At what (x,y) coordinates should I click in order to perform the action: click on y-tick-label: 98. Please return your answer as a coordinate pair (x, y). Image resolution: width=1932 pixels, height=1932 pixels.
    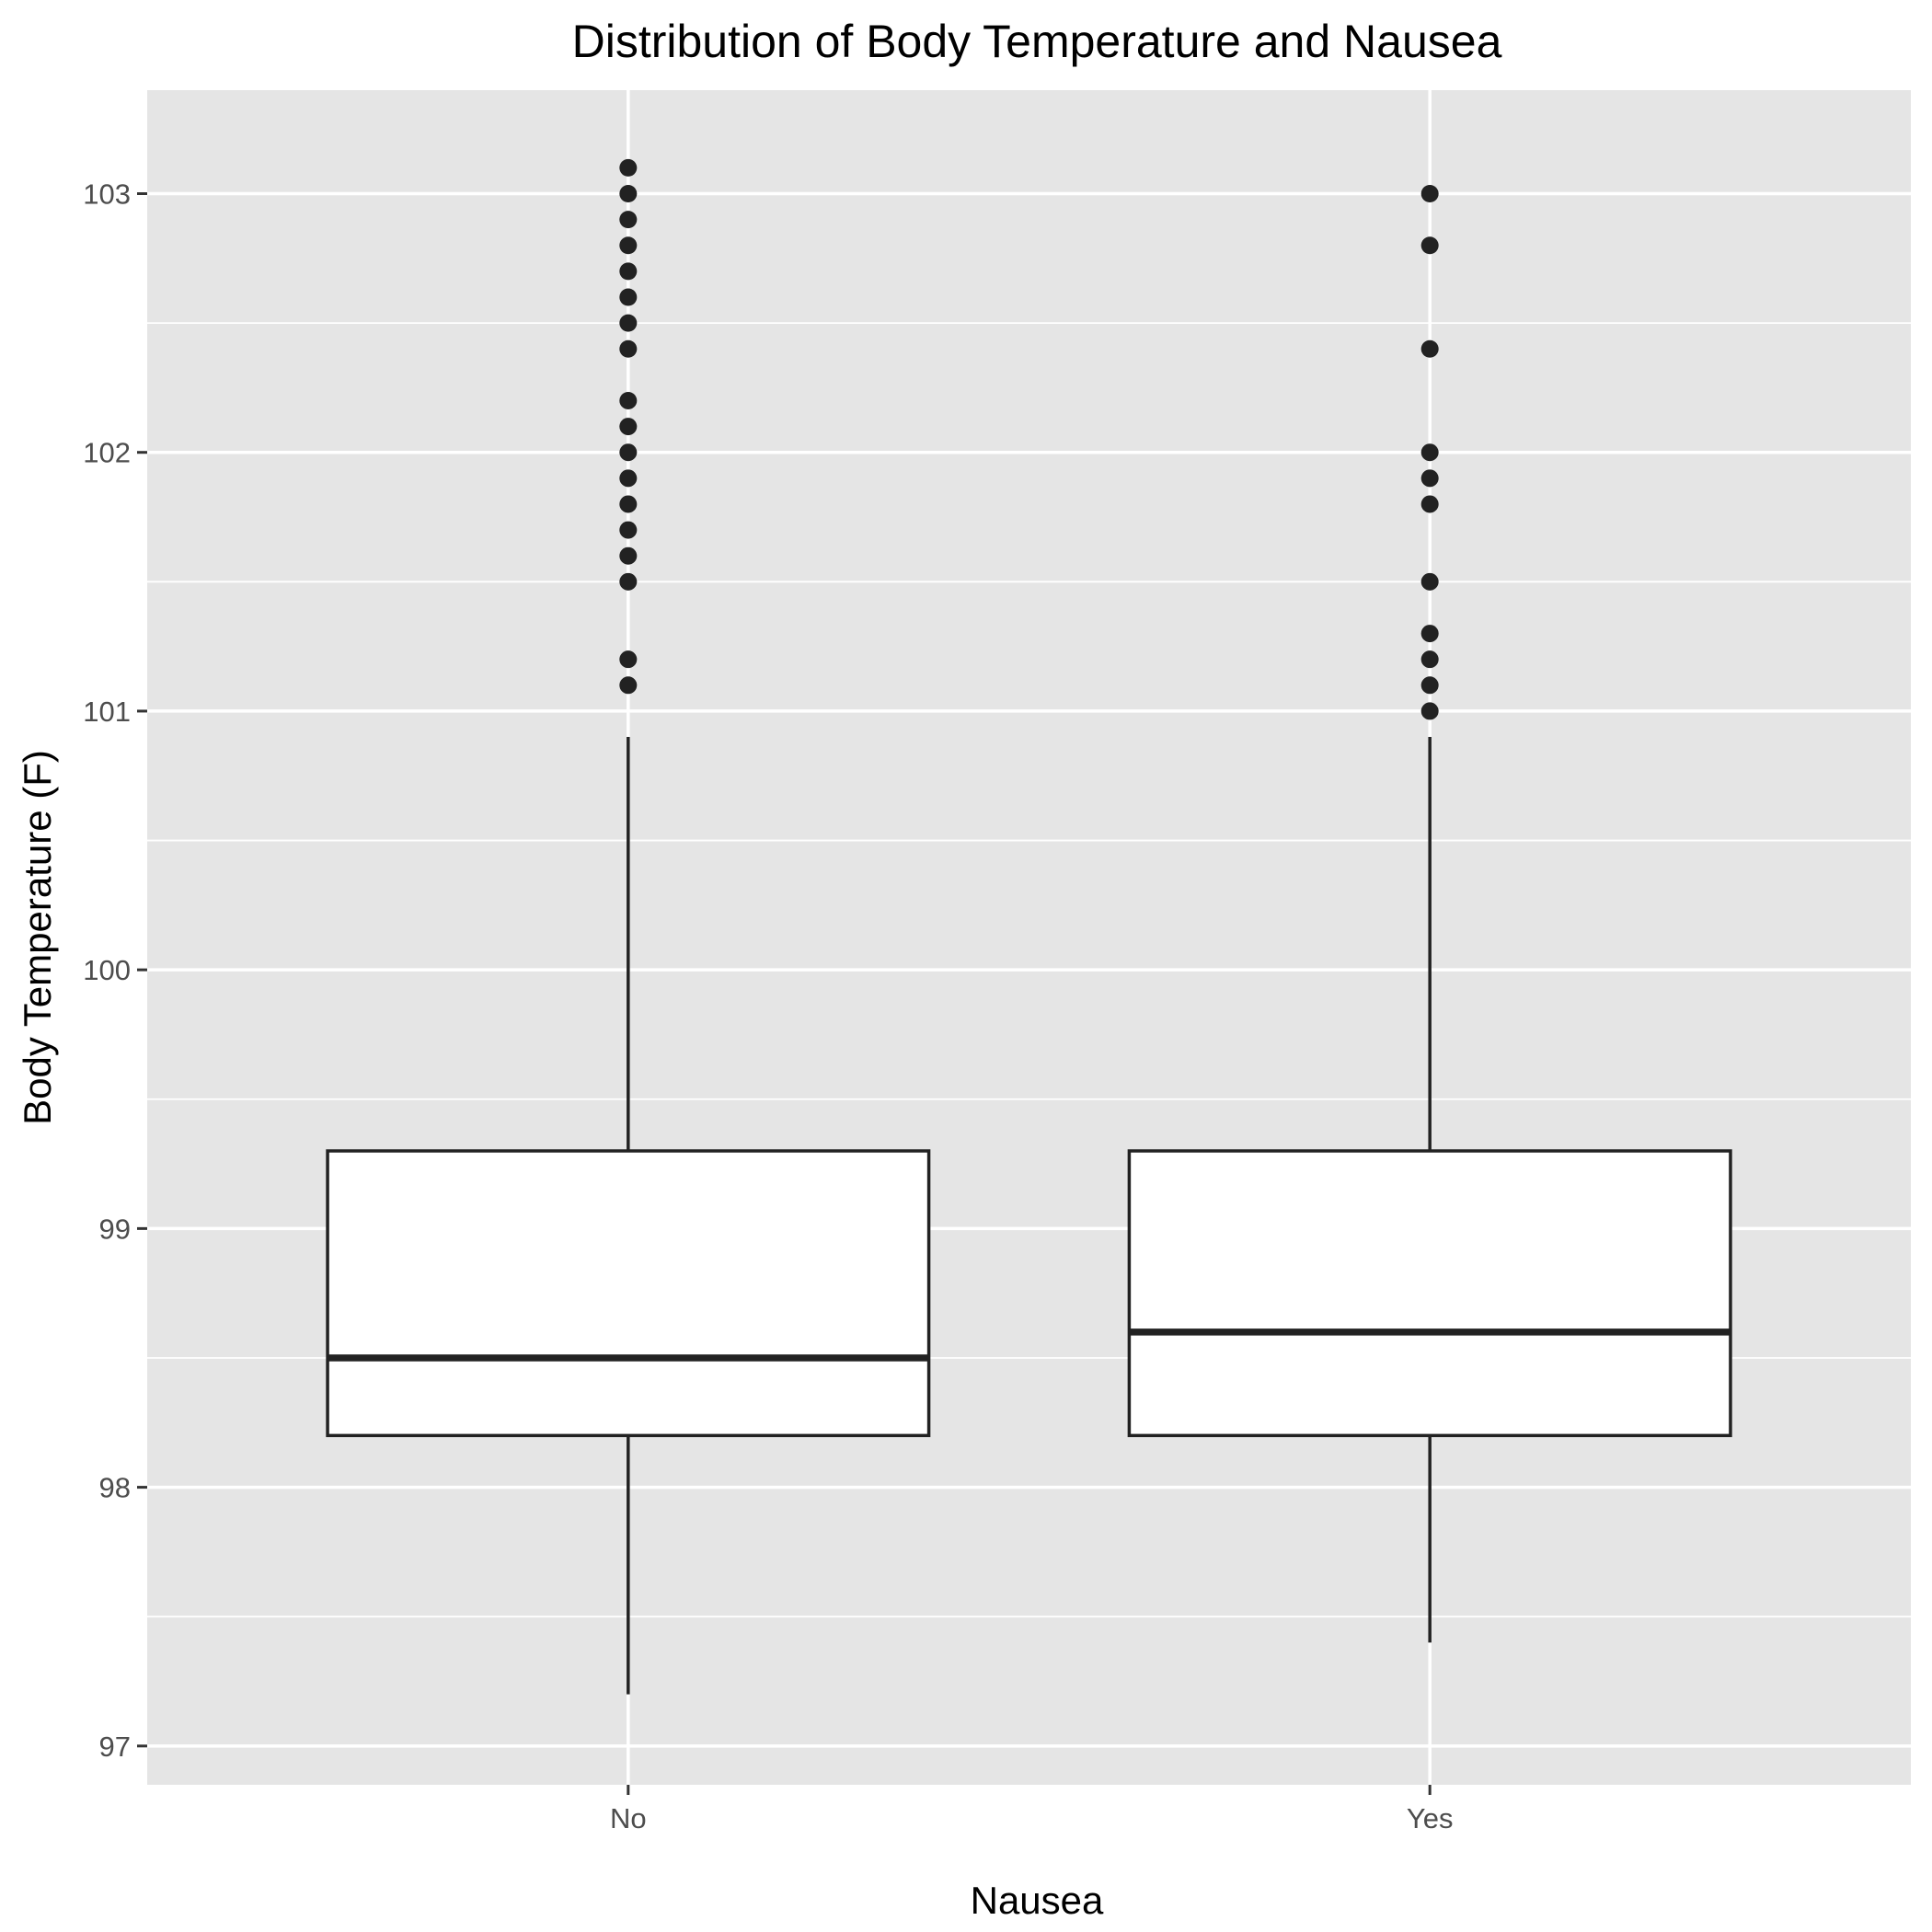
    Looking at the image, I should click on (115, 1488).